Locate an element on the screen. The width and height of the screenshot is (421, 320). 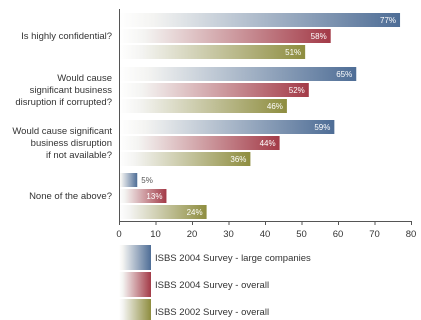
x-tick-label-6: 60 is located at coordinates (338, 234).